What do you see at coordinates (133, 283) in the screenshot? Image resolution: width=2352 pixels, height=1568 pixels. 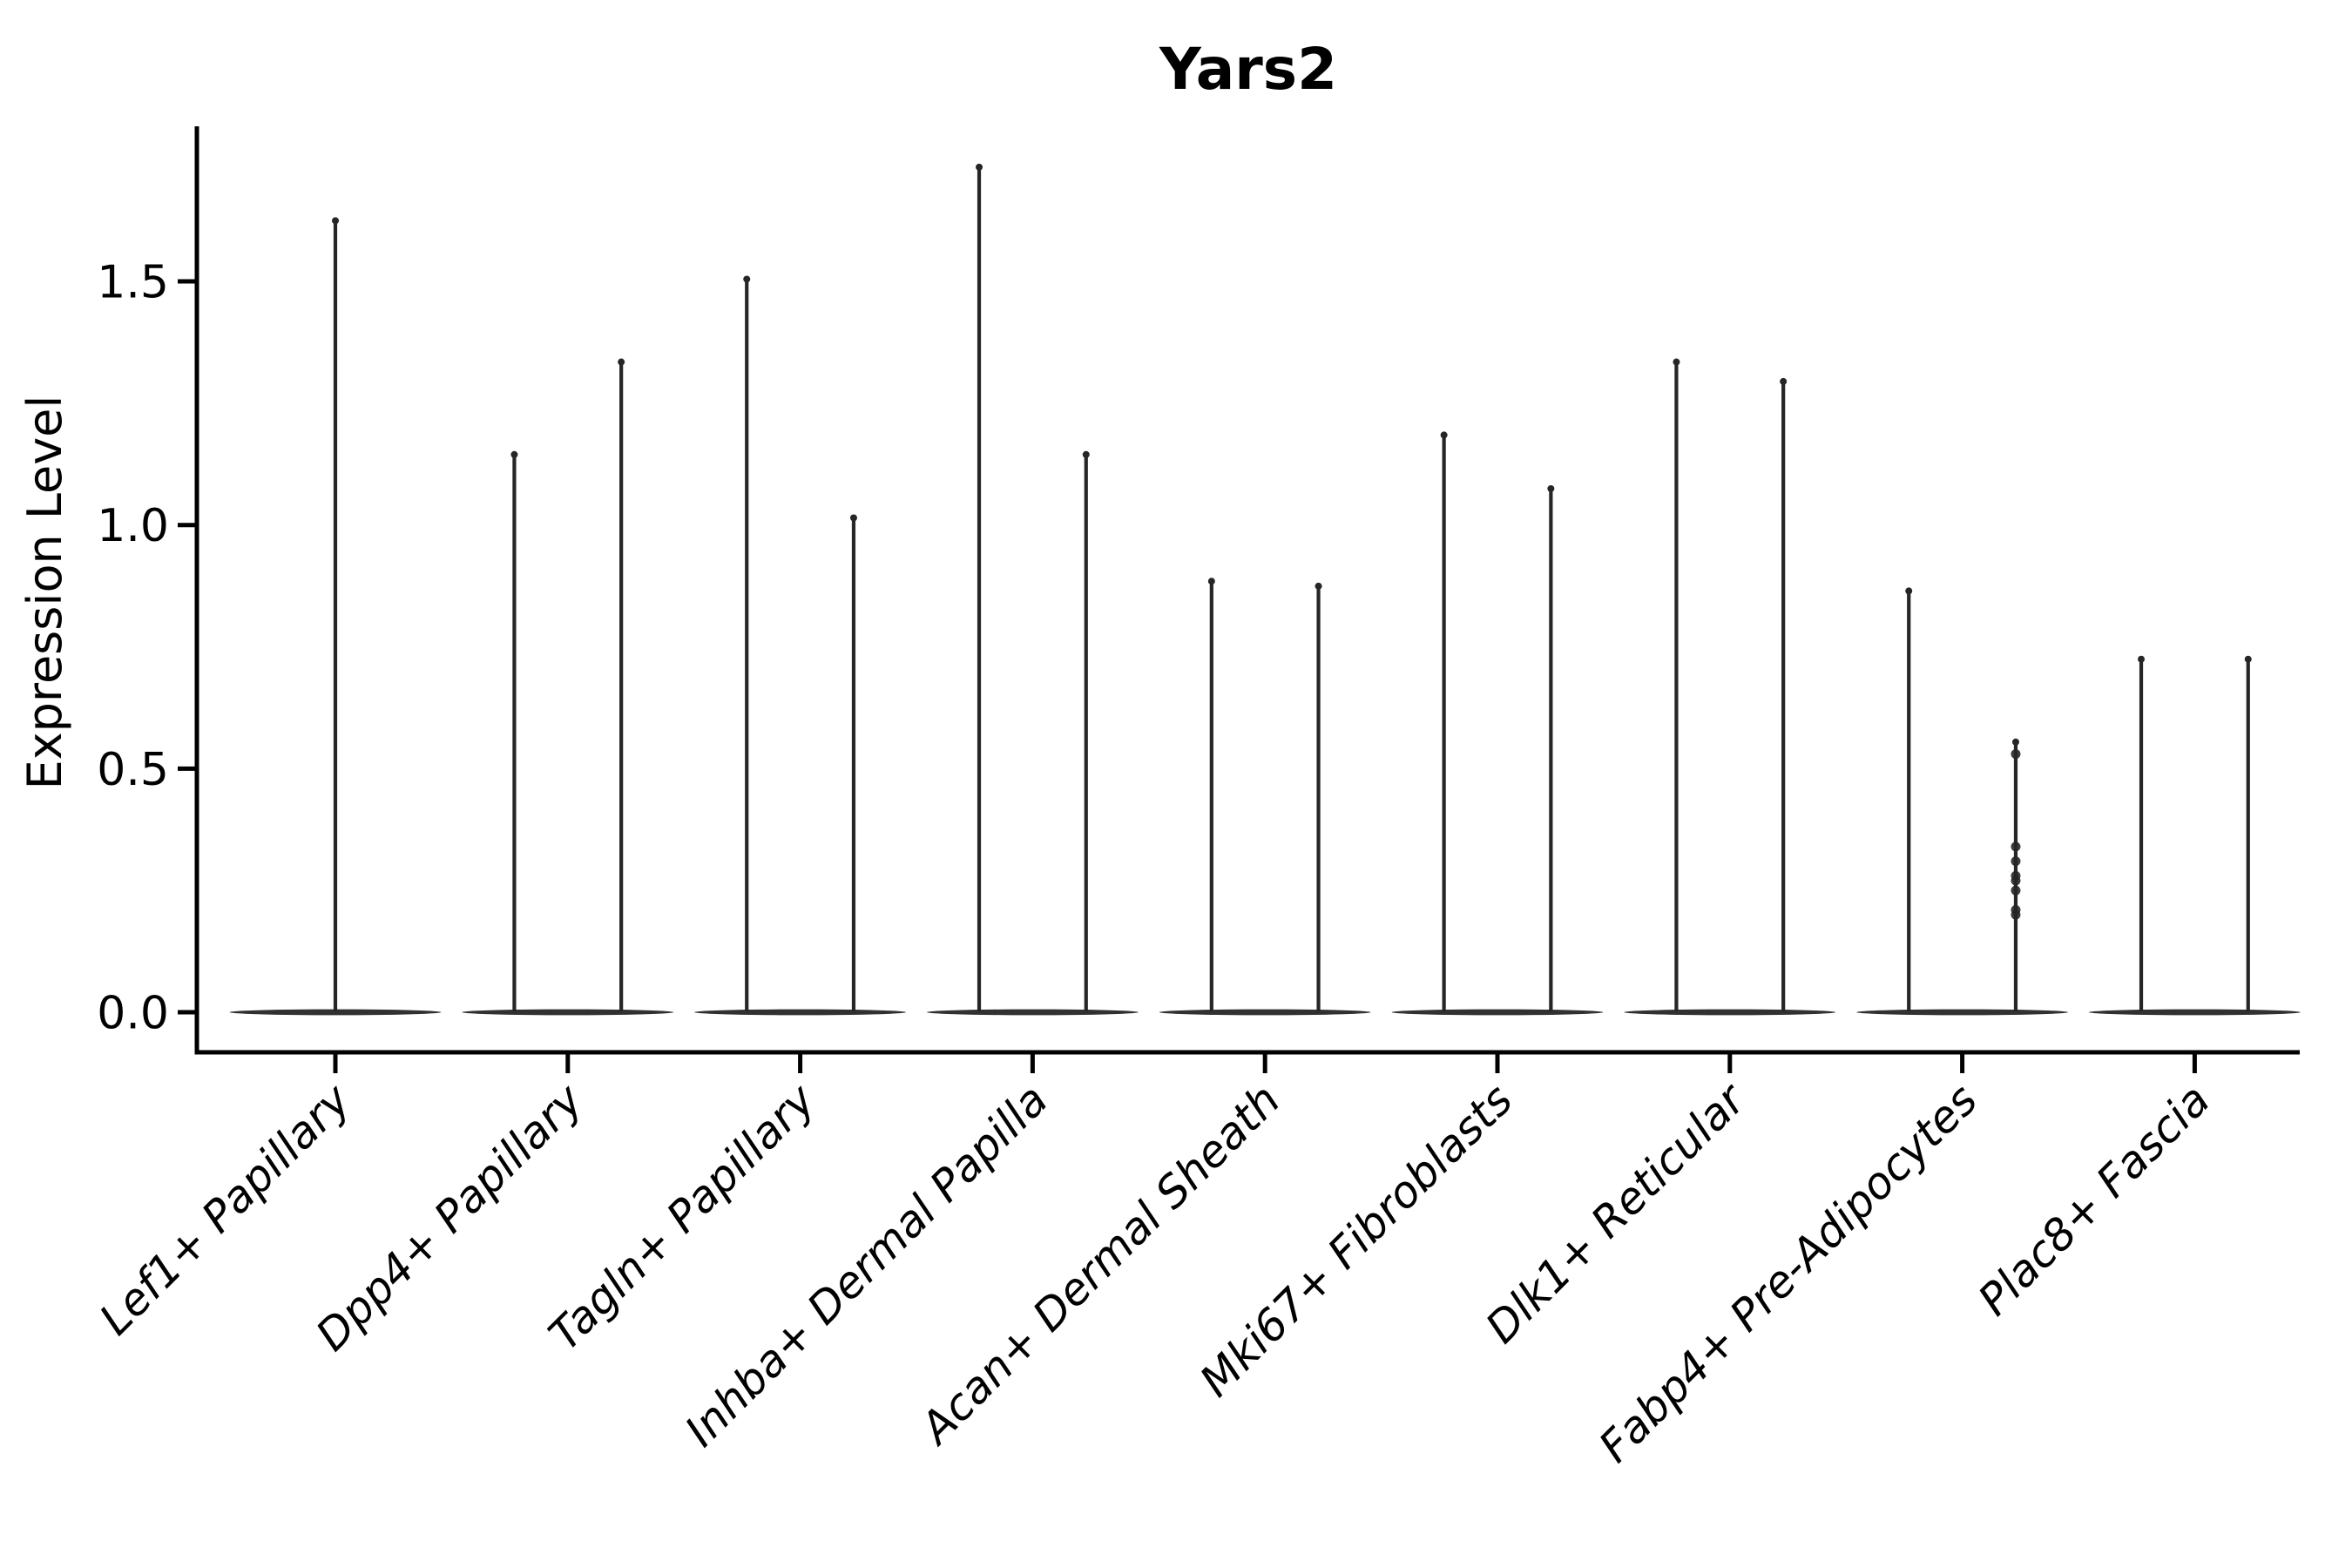 I see `y-tick-label: 1.5` at bounding box center [133, 283].